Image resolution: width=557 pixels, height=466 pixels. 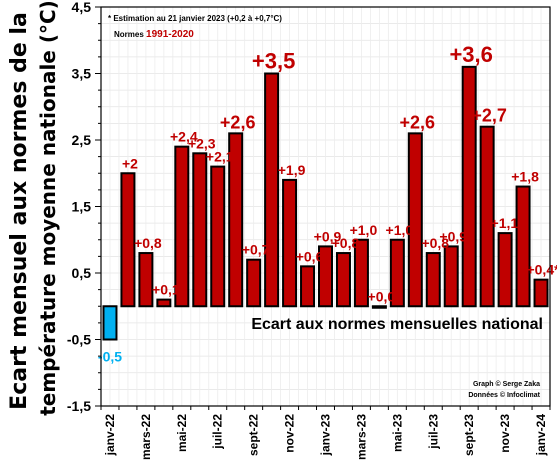 I want to click on credit-data: Données © Infoclimat, so click(x=504, y=395).